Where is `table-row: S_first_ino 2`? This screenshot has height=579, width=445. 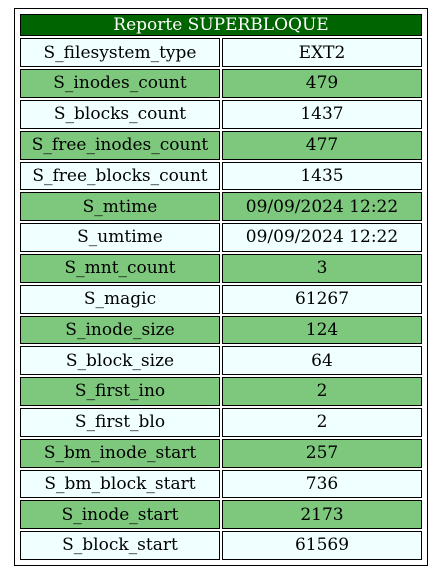 table-row: S_first_ino 2 is located at coordinates (221, 391).